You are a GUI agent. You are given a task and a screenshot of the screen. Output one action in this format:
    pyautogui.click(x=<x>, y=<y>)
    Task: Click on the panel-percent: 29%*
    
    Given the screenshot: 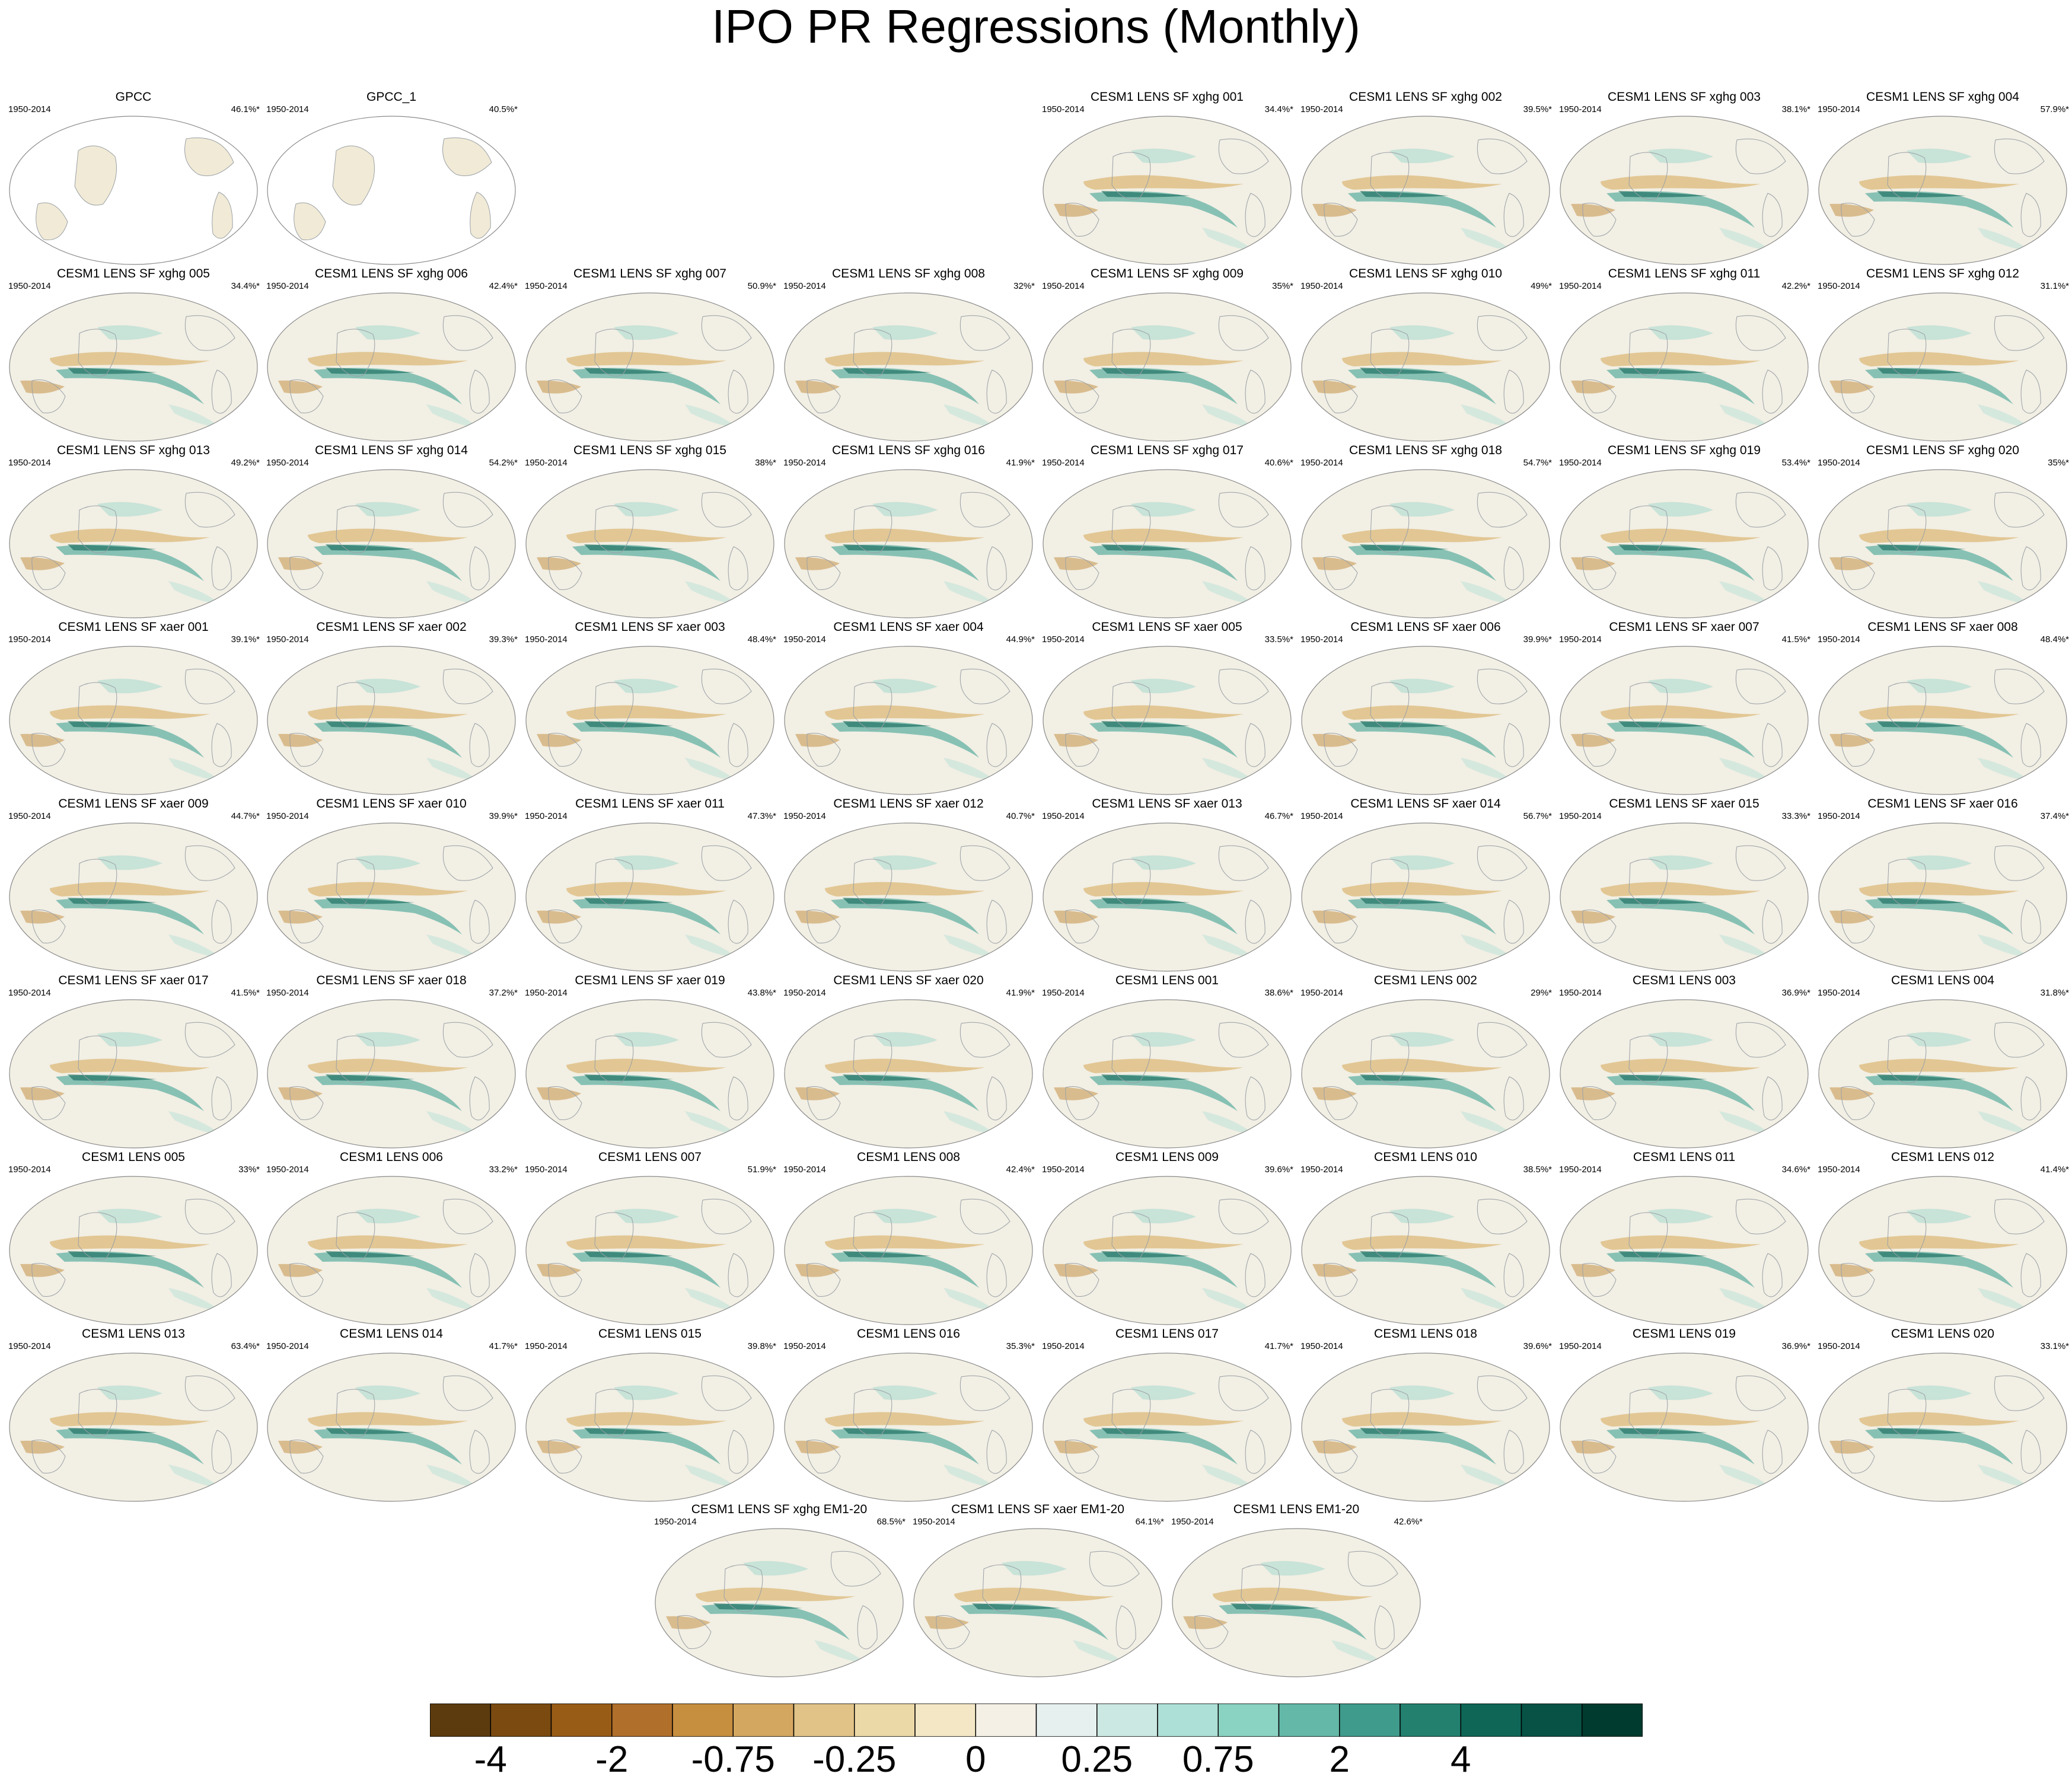 What is the action you would take?
    pyautogui.click(x=1542, y=993)
    